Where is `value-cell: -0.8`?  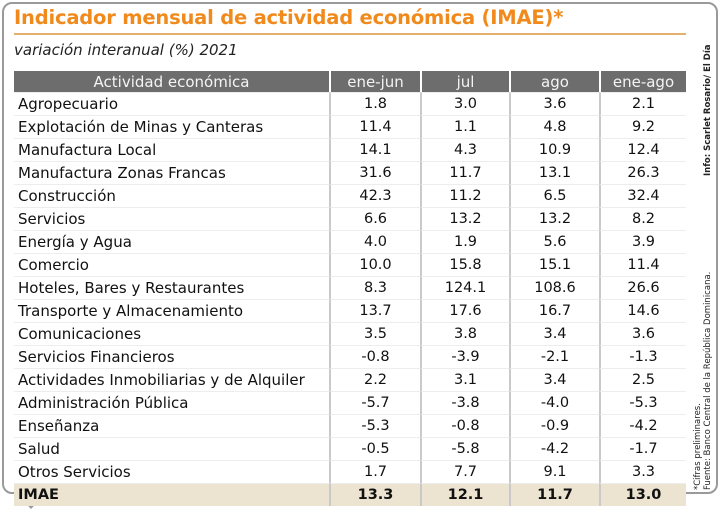 value-cell: -0.8 is located at coordinates (464, 425).